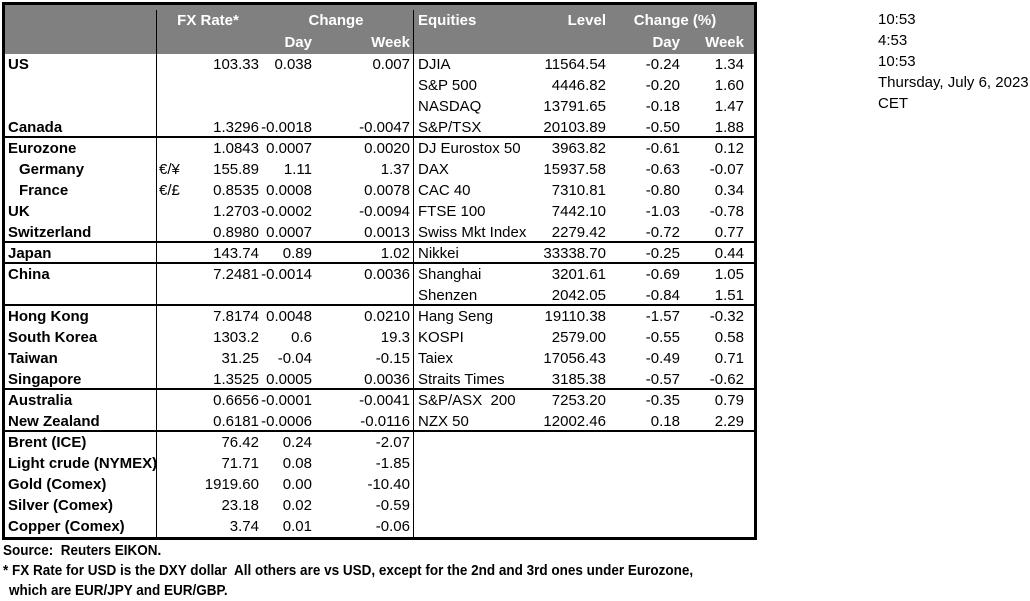 Image resolution: width=1030 pixels, height=601 pixels. What do you see at coordinates (474, 211) in the screenshot?
I see `equity-index-name: FTSE 100` at bounding box center [474, 211].